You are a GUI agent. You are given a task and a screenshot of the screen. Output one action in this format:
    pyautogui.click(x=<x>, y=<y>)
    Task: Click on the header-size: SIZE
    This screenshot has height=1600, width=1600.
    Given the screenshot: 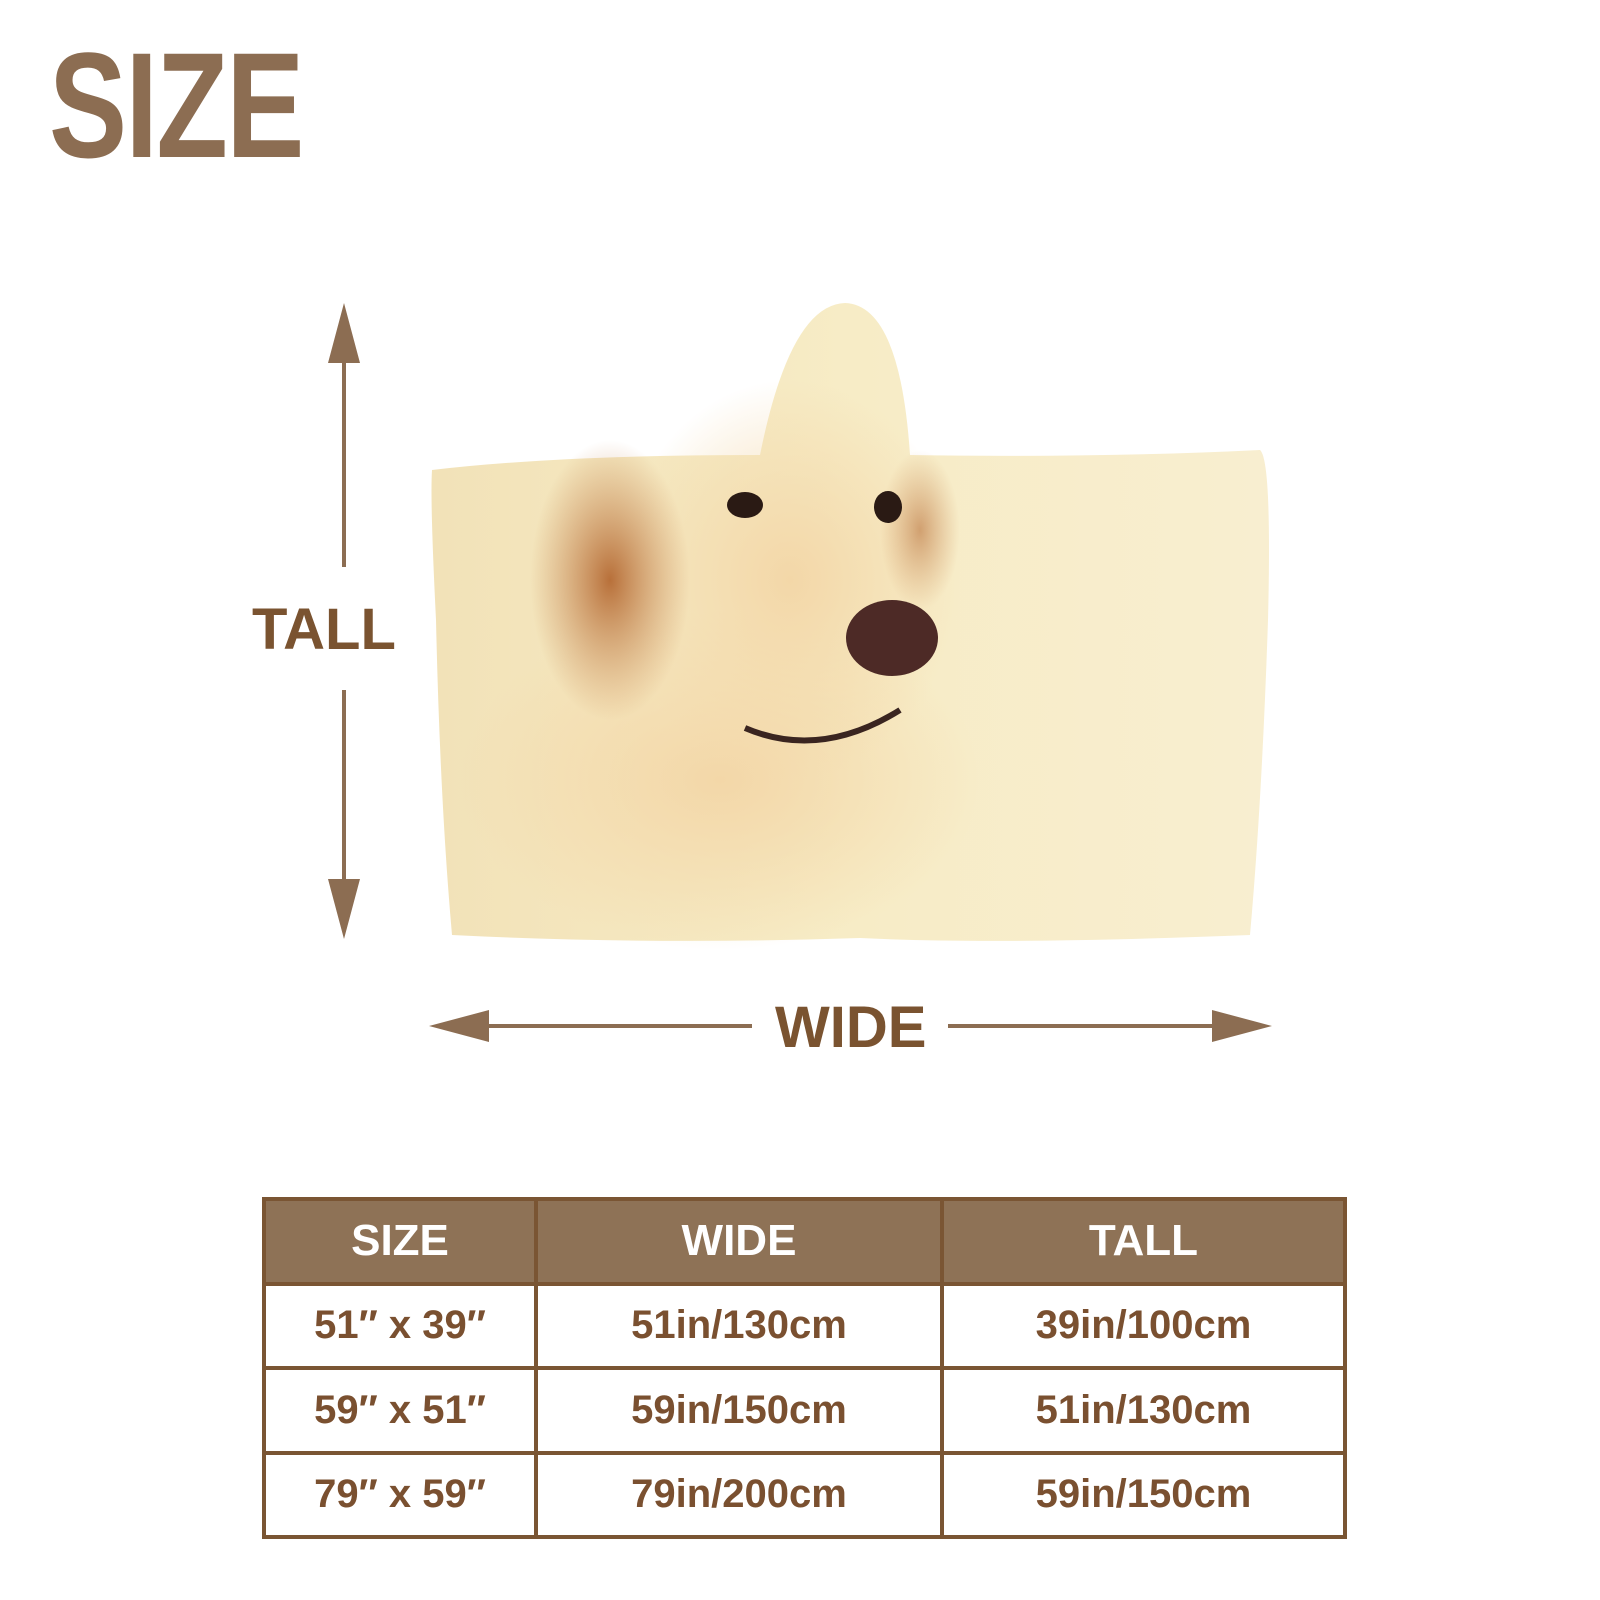 What is the action you would take?
    pyautogui.click(x=400, y=1241)
    